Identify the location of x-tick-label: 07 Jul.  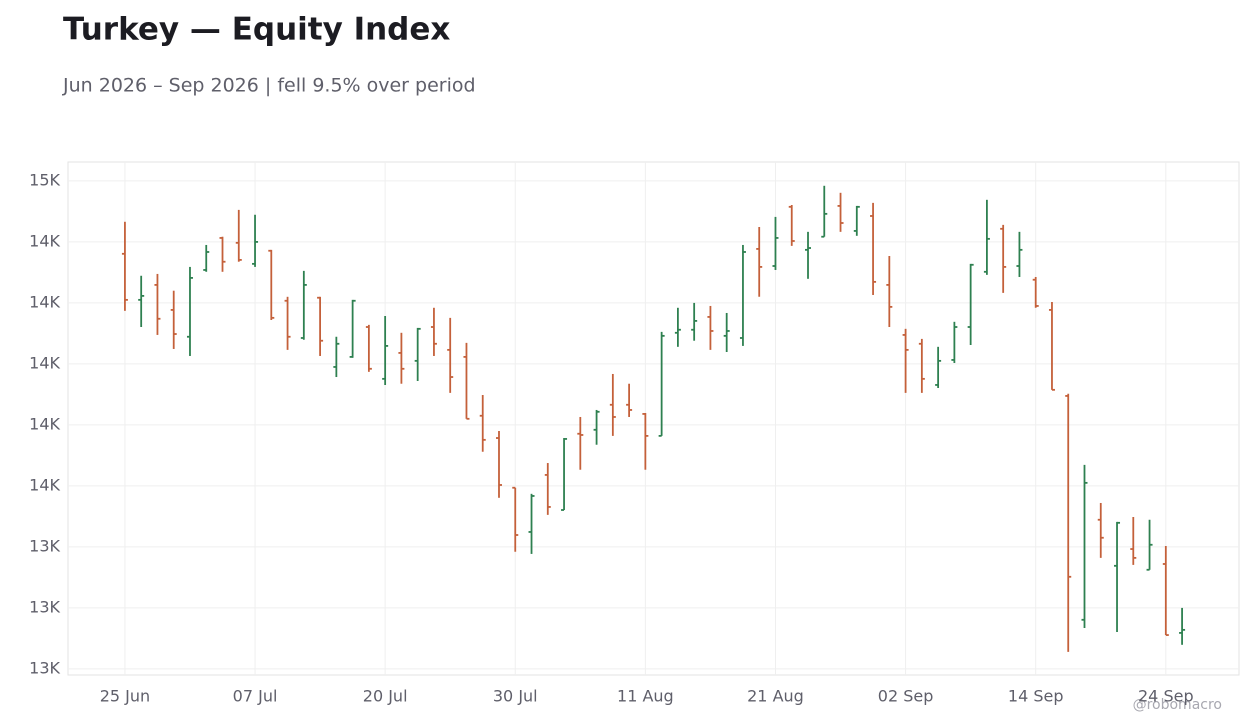
(255, 696).